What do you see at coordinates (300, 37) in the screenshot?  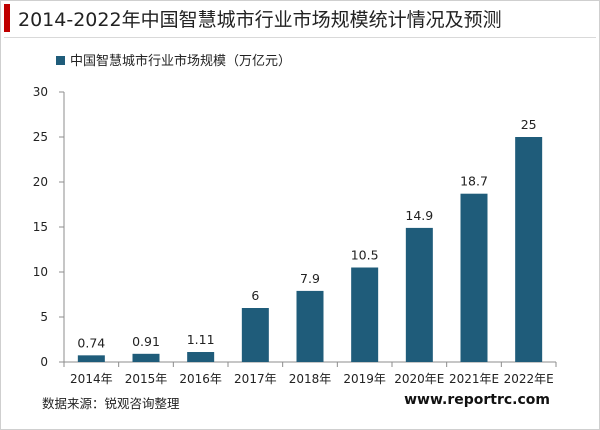 I see `title-divider` at bounding box center [300, 37].